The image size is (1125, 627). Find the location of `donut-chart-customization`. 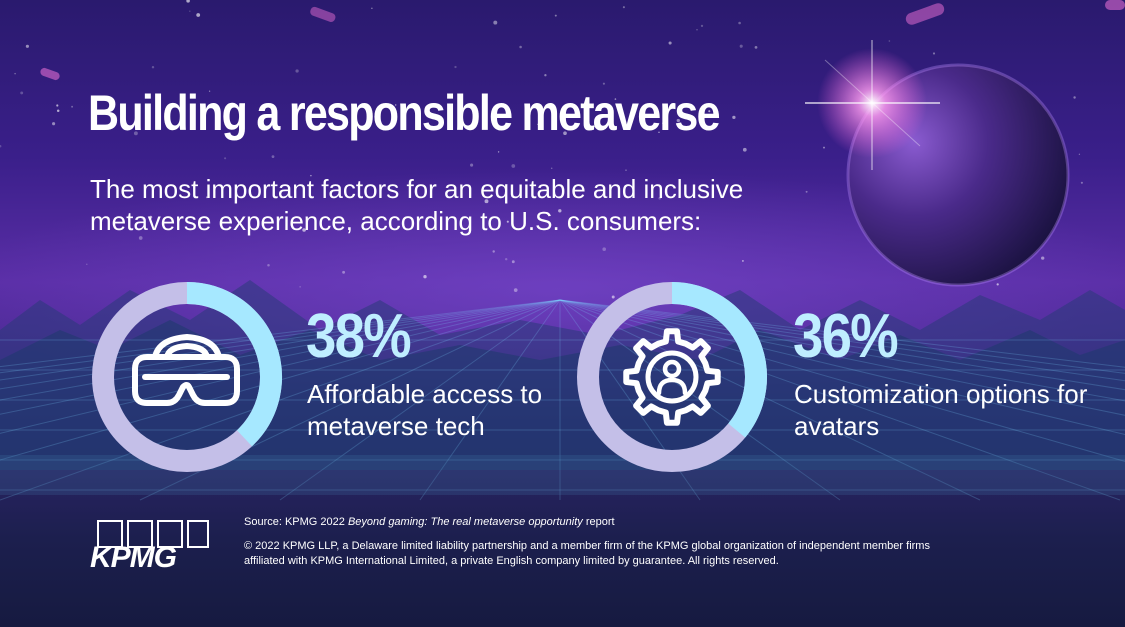

donut-chart-customization is located at coordinates (672, 377).